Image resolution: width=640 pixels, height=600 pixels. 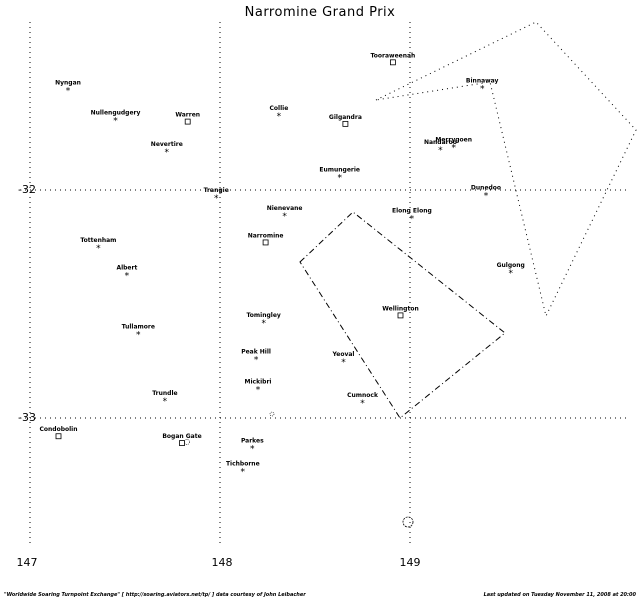 I want to click on town-marker: *Yeoval, so click(x=342, y=359).